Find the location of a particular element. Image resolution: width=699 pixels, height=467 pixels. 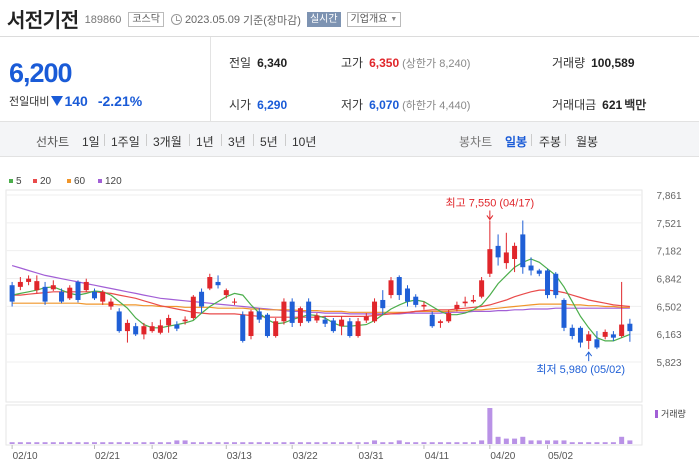

amount-cell: 거래대금 621 백만 is located at coordinates (599, 104).